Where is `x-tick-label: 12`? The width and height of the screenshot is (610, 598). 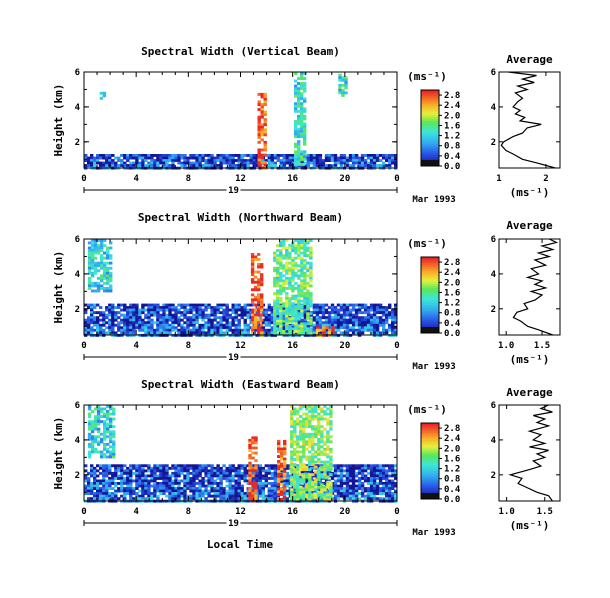 x-tick-label: 12 is located at coordinates (240, 179).